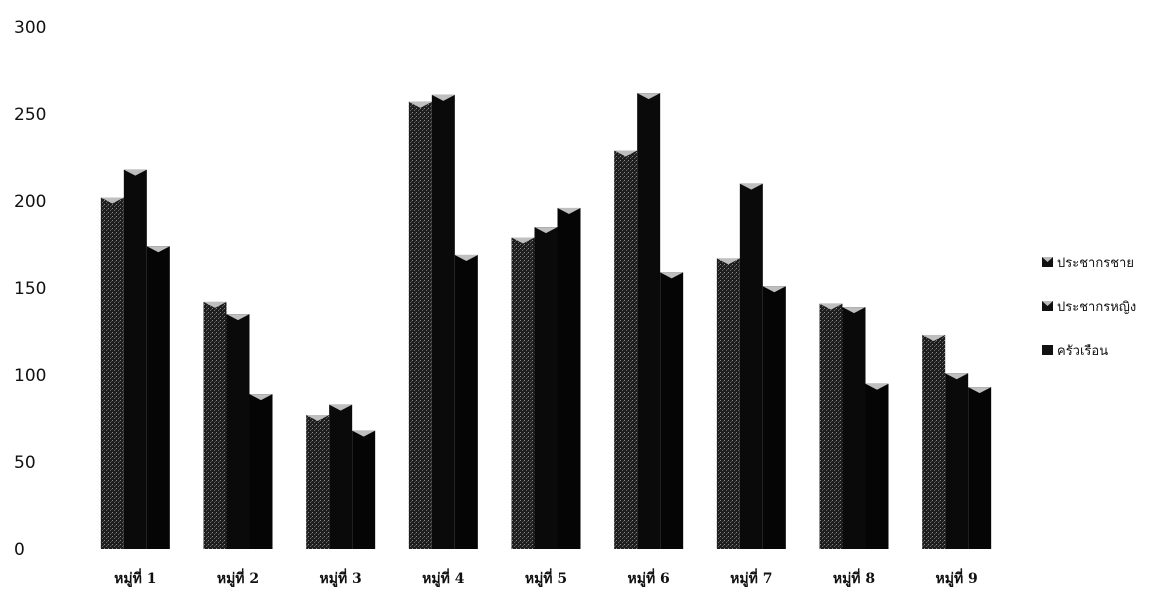  I want to click on y-tick-label: 200, so click(30, 202).